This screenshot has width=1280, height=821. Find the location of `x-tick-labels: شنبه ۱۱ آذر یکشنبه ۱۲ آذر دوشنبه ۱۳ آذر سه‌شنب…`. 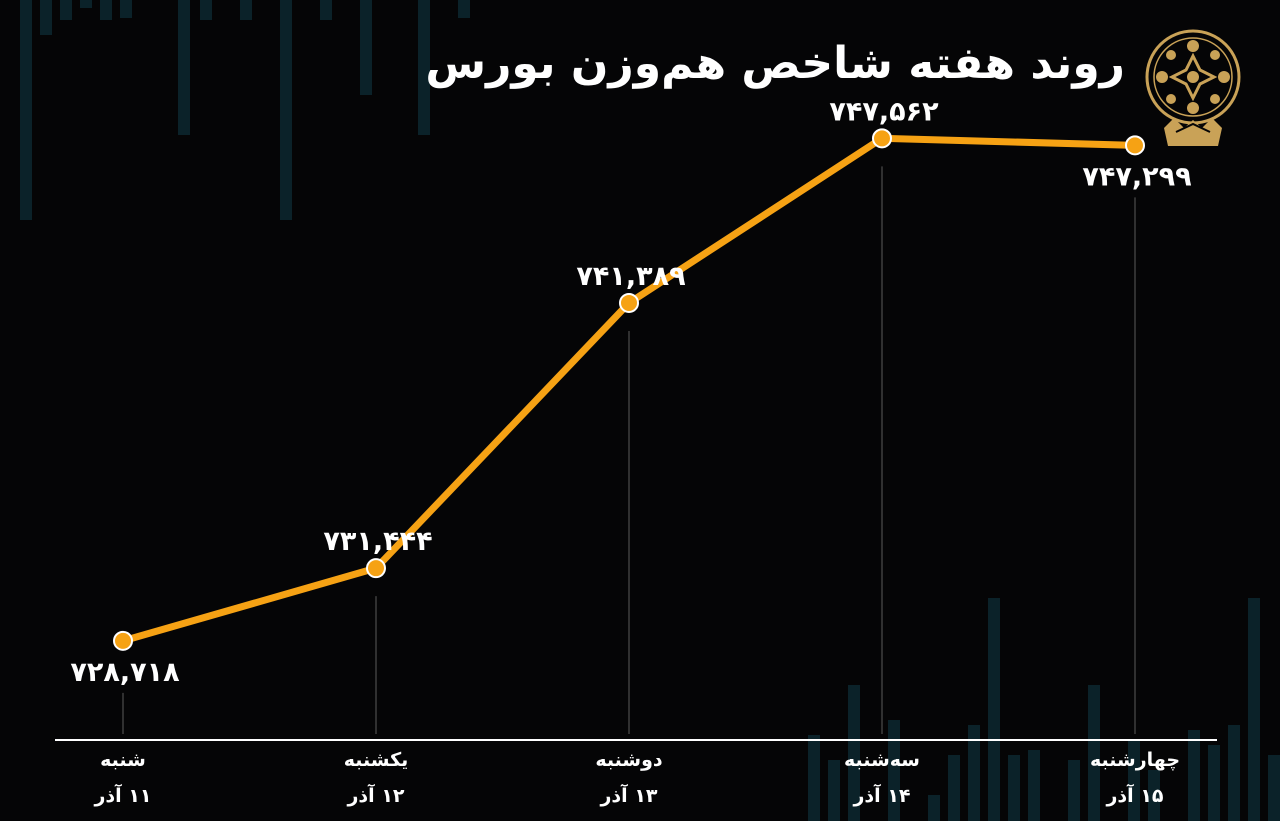

x-tick-labels: شنبه ۱۱ آذر یکشنبه ۱۲ آذر دوشنبه ۱۳ آذر سه‌شنب… is located at coordinates (636, 778).